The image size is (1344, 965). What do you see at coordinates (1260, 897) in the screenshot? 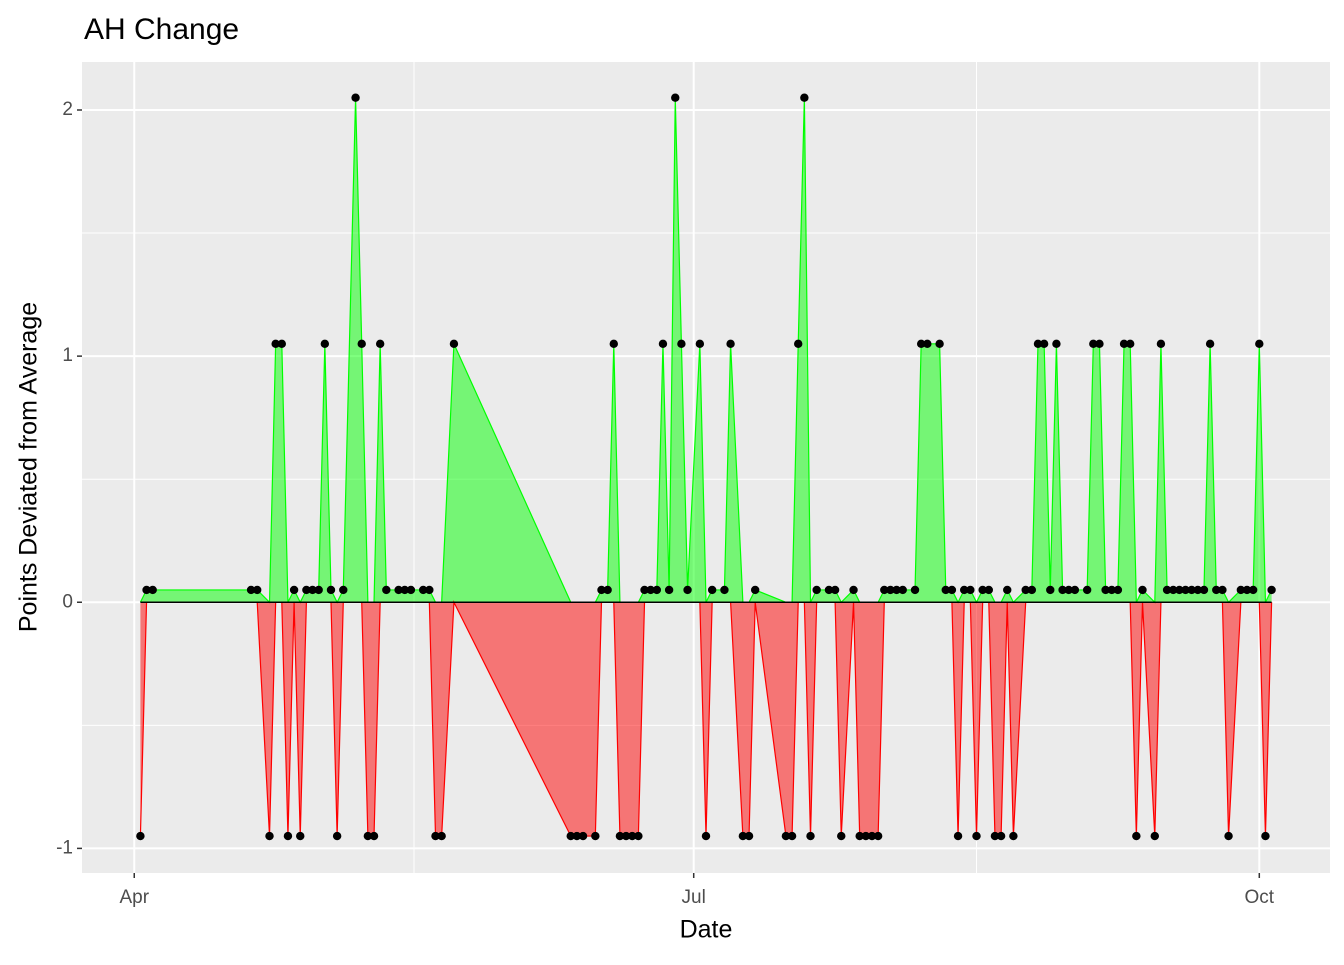
I see `x-tick-label: Oct` at bounding box center [1260, 897].